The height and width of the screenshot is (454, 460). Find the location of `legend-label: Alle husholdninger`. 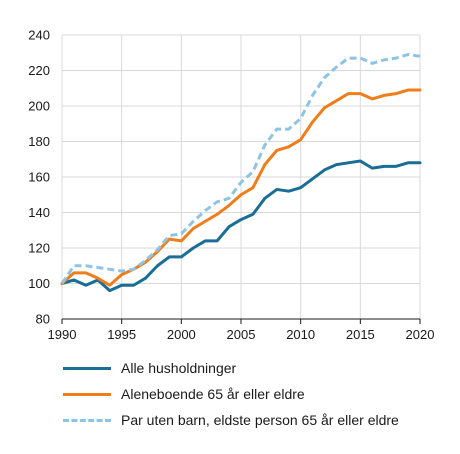

legend-label: Alle husholdninger is located at coordinates (179, 368).